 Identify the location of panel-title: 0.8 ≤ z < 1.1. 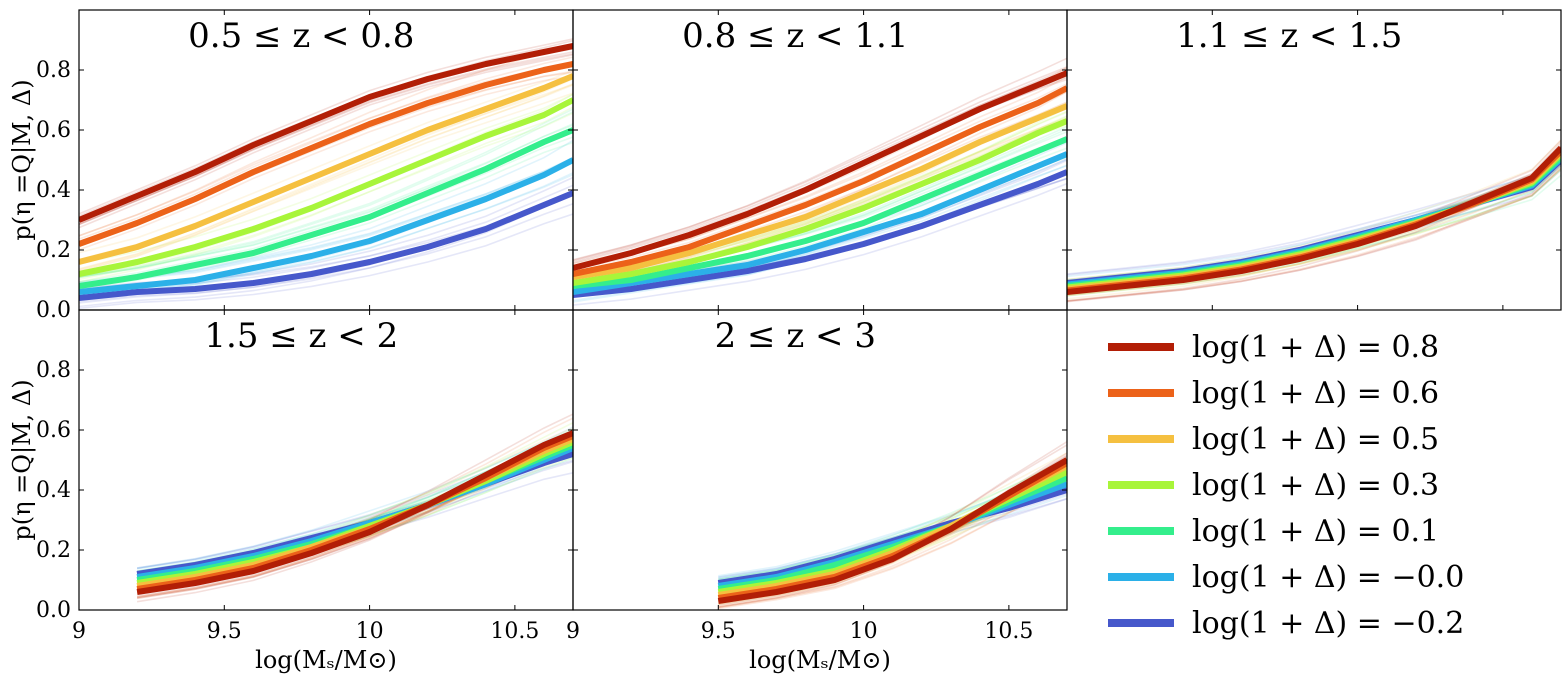
(795, 36).